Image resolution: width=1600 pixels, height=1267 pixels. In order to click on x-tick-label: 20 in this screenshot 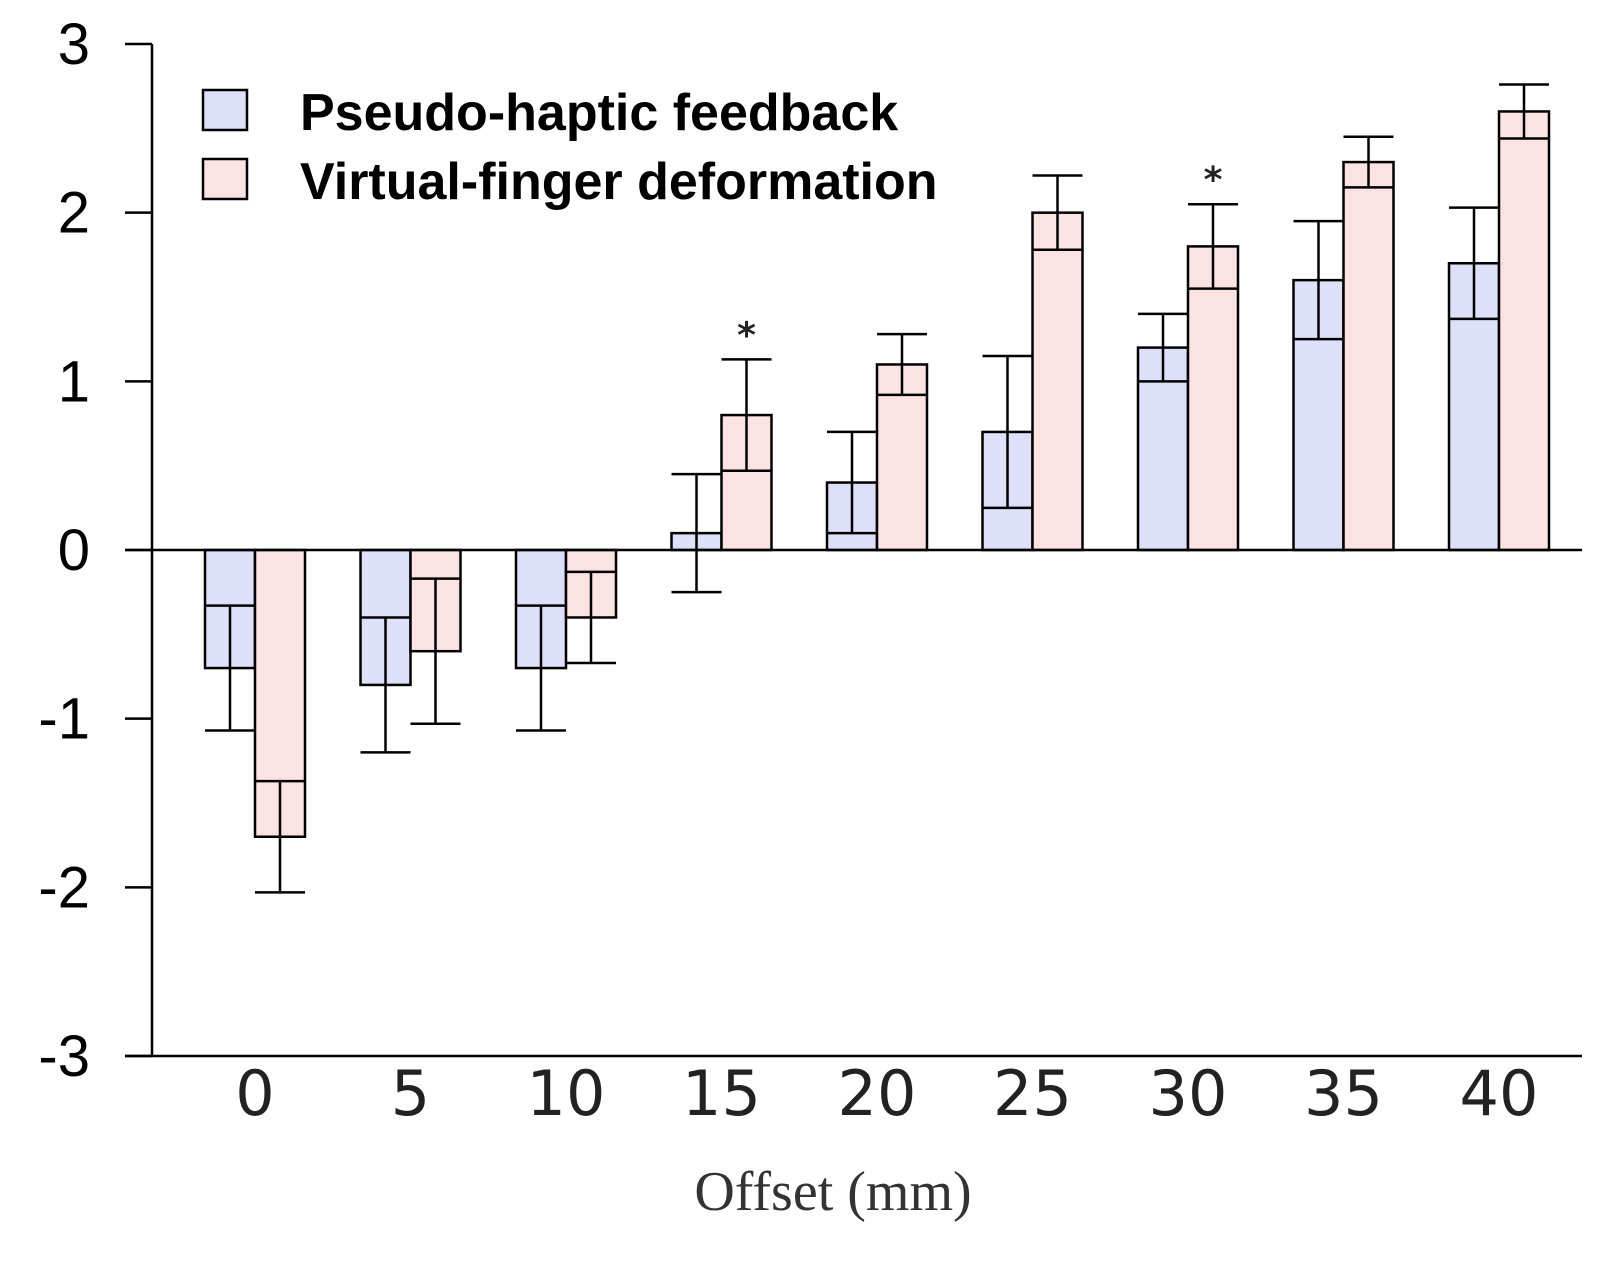, I will do `click(877, 1093)`.